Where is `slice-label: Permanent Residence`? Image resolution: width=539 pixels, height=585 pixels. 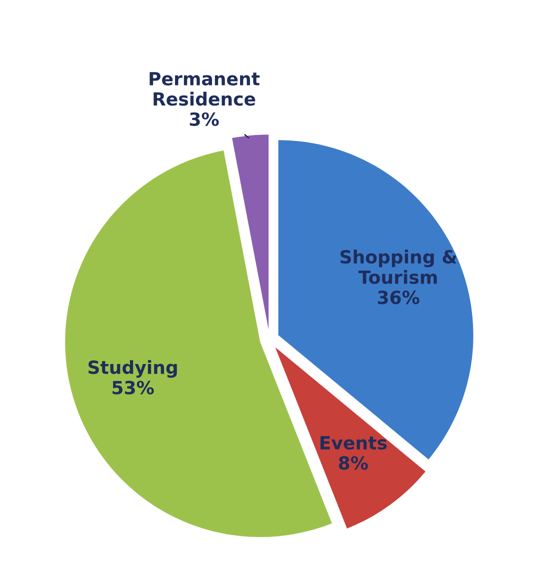 slice-label: Permanent Residence is located at coordinates (205, 89).